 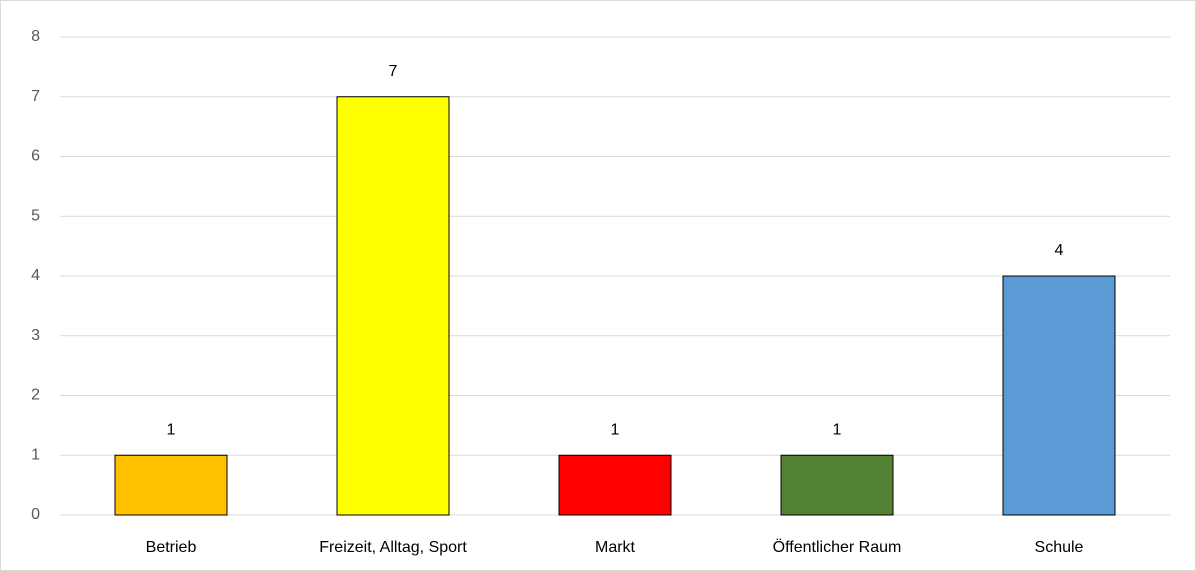 What do you see at coordinates (35, 335) in the screenshot?
I see `y-tick-label: 3` at bounding box center [35, 335].